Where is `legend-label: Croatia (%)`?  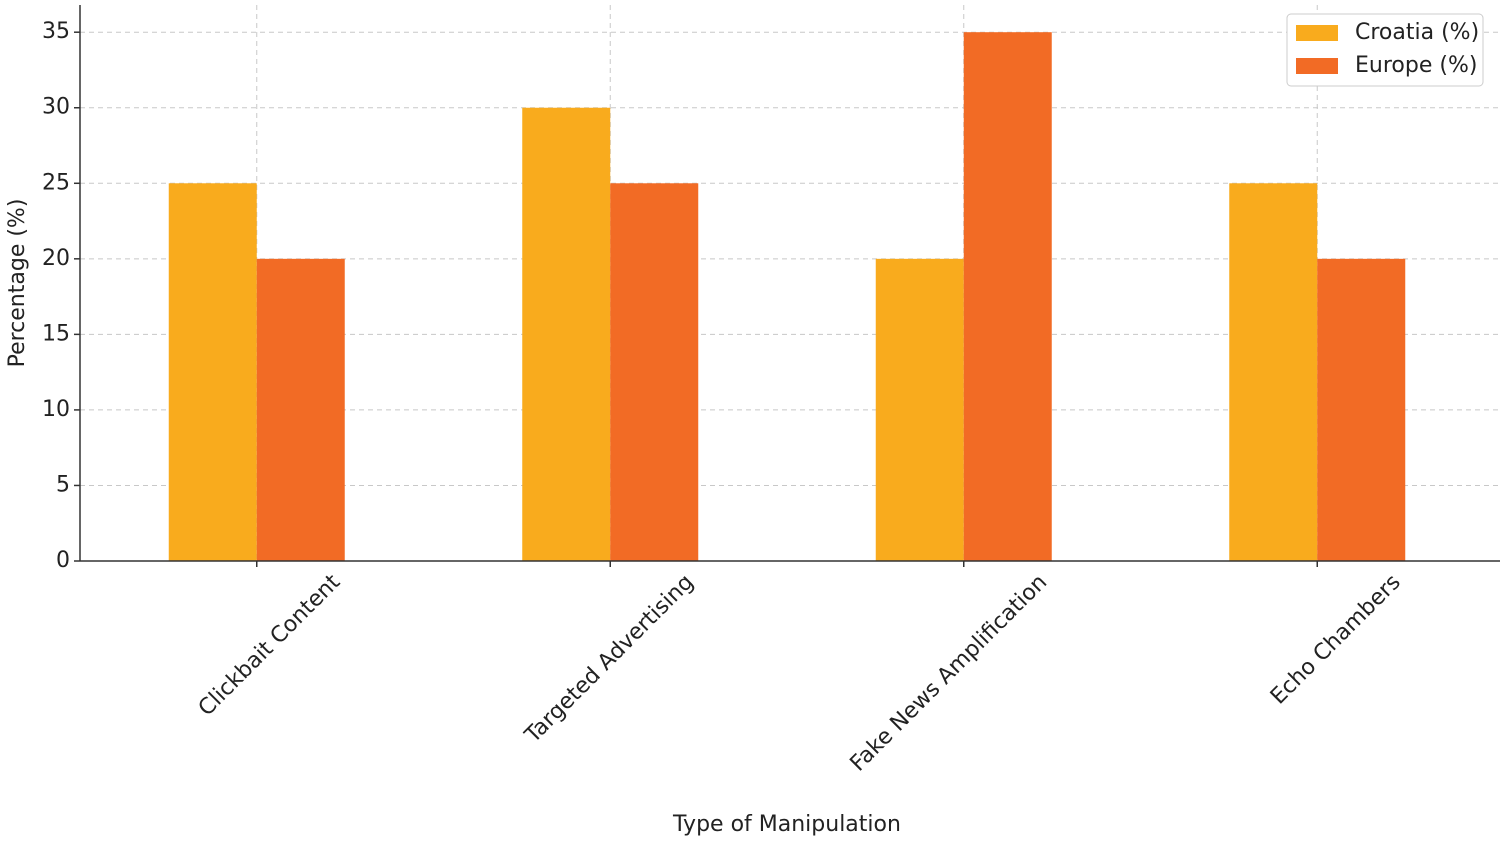
legend-label: Croatia (%) is located at coordinates (1417, 32).